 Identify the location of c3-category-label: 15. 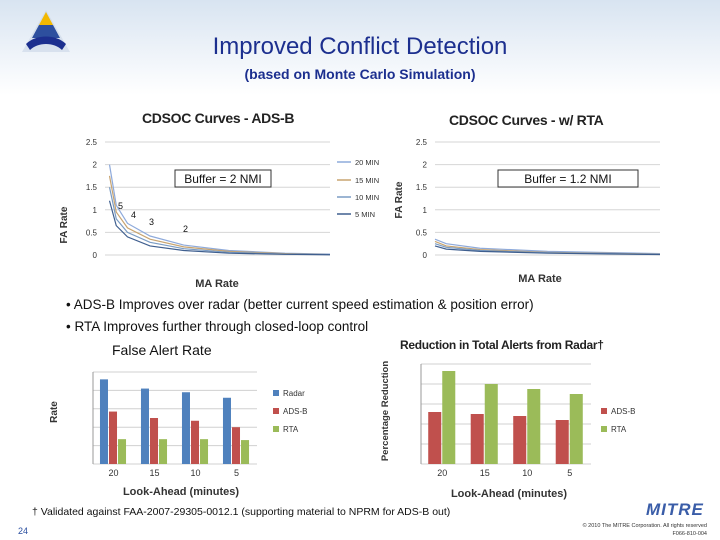
(154, 473).